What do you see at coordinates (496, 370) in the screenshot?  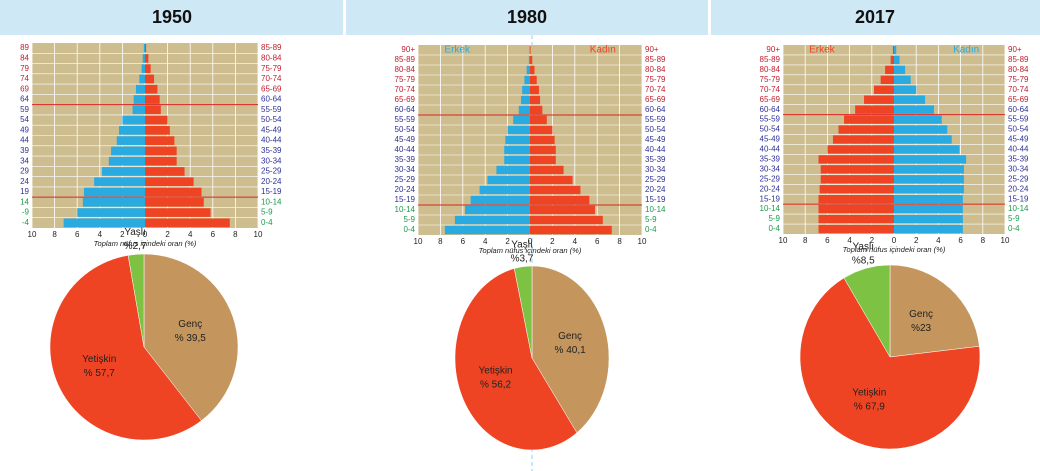 I see `slice-name: Yetişkin` at bounding box center [496, 370].